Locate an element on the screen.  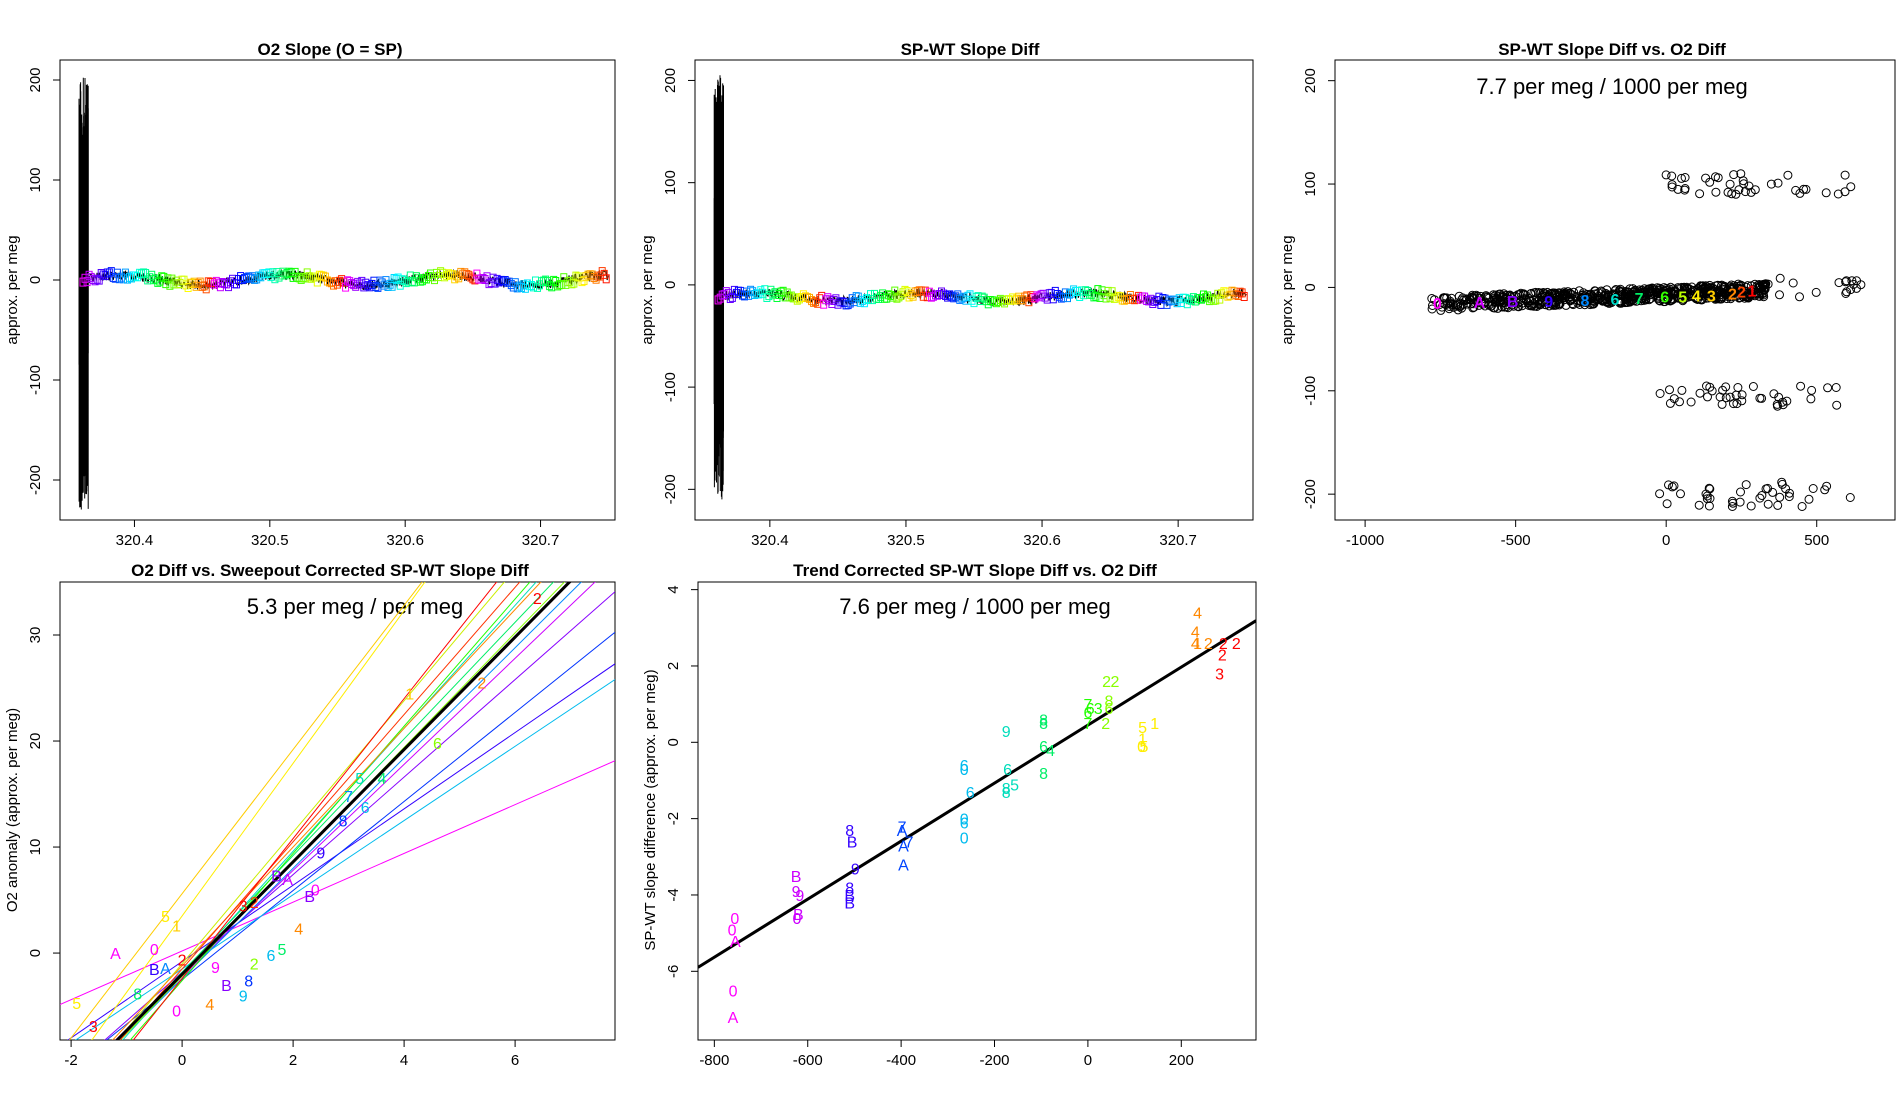
cluster-label: 4 is located at coordinates (1696, 297).